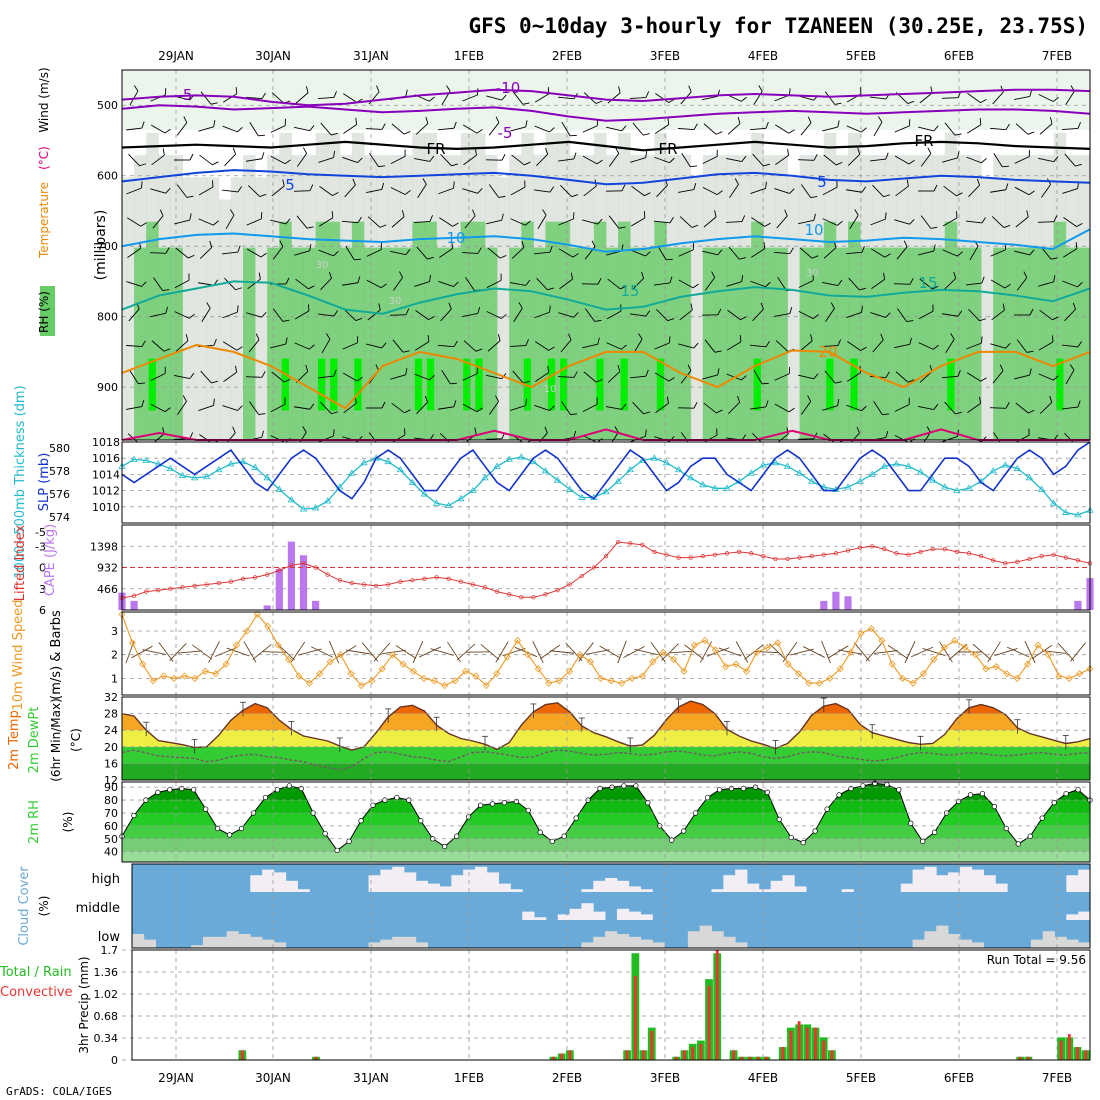 Image resolution: width=1100 pixels, height=1100 pixels. What do you see at coordinates (47, 311) in the screenshot?
I see `rh-legend-swatch` at bounding box center [47, 311].